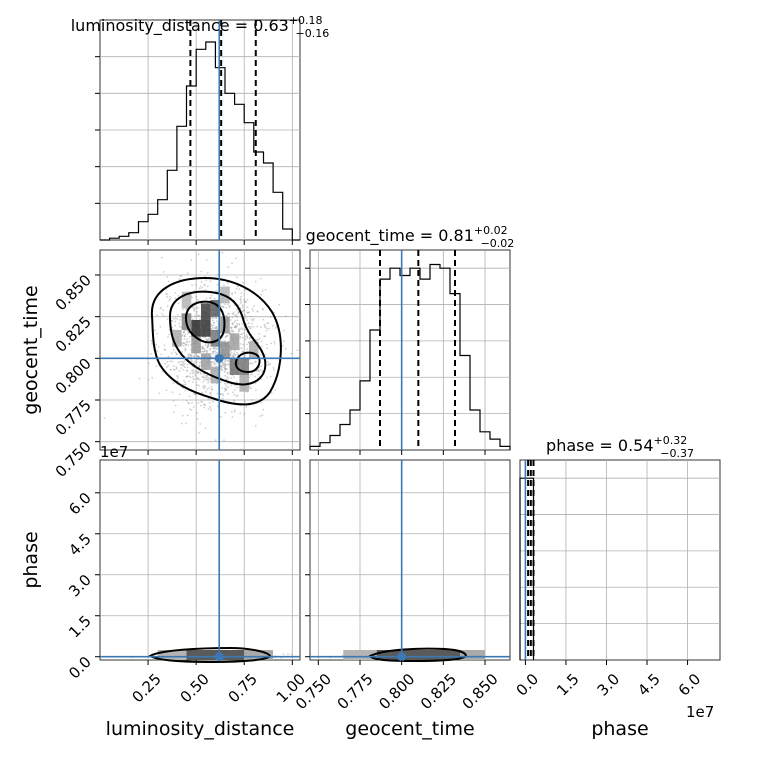 Image resolution: width=760 pixels, height=760 pixels. I want to click on gt-ld-ytick-label-4: 0.850, so click(73, 292).